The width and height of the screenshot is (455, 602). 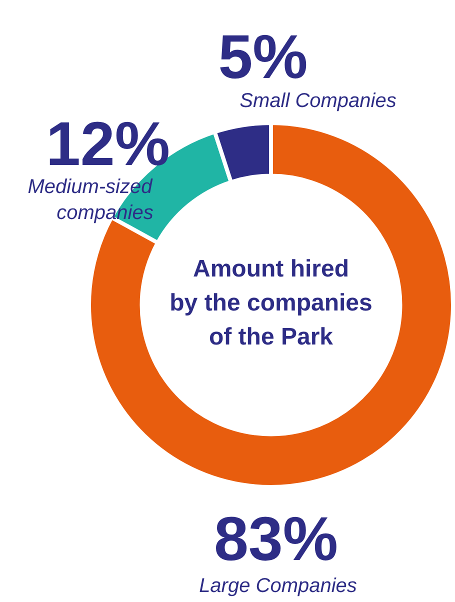 I want to click on data-label: 12%, so click(x=108, y=144).